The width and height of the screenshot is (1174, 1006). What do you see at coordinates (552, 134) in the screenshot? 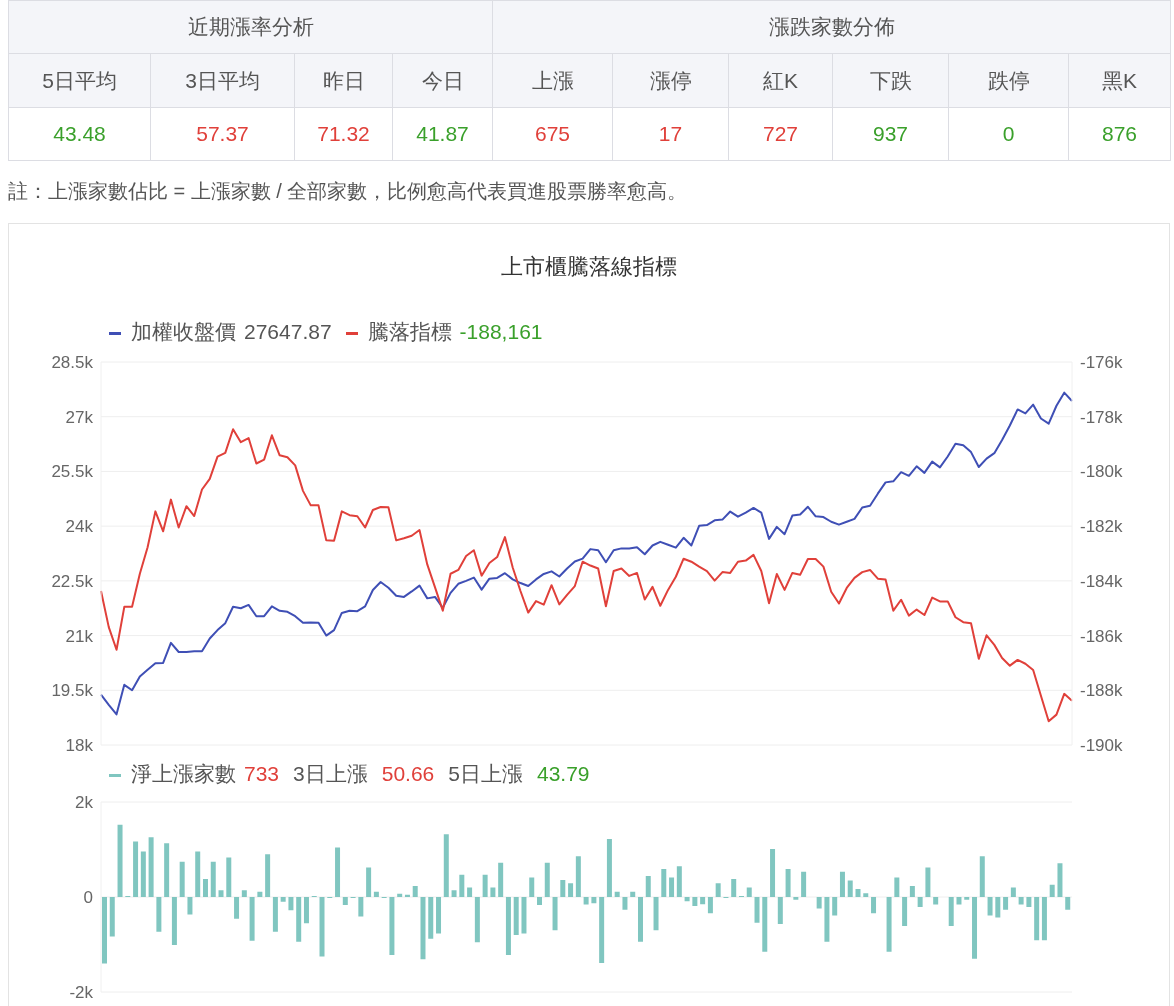
I see `data-label: 675` at bounding box center [552, 134].